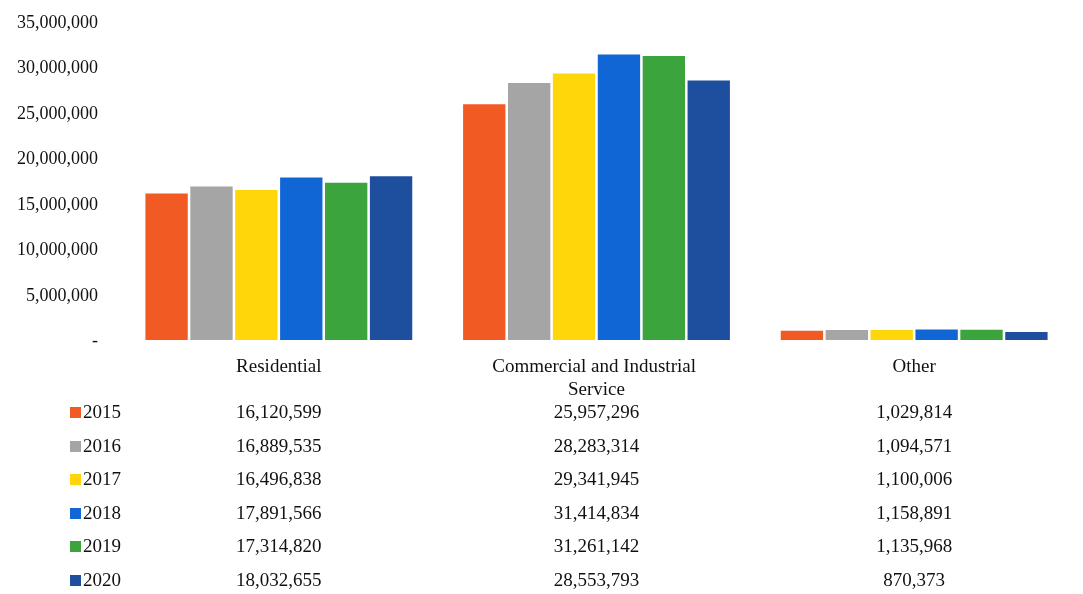 This screenshot has width=1083, height=594. What do you see at coordinates (101, 445) in the screenshot?
I see `legend-label: 2016` at bounding box center [101, 445].